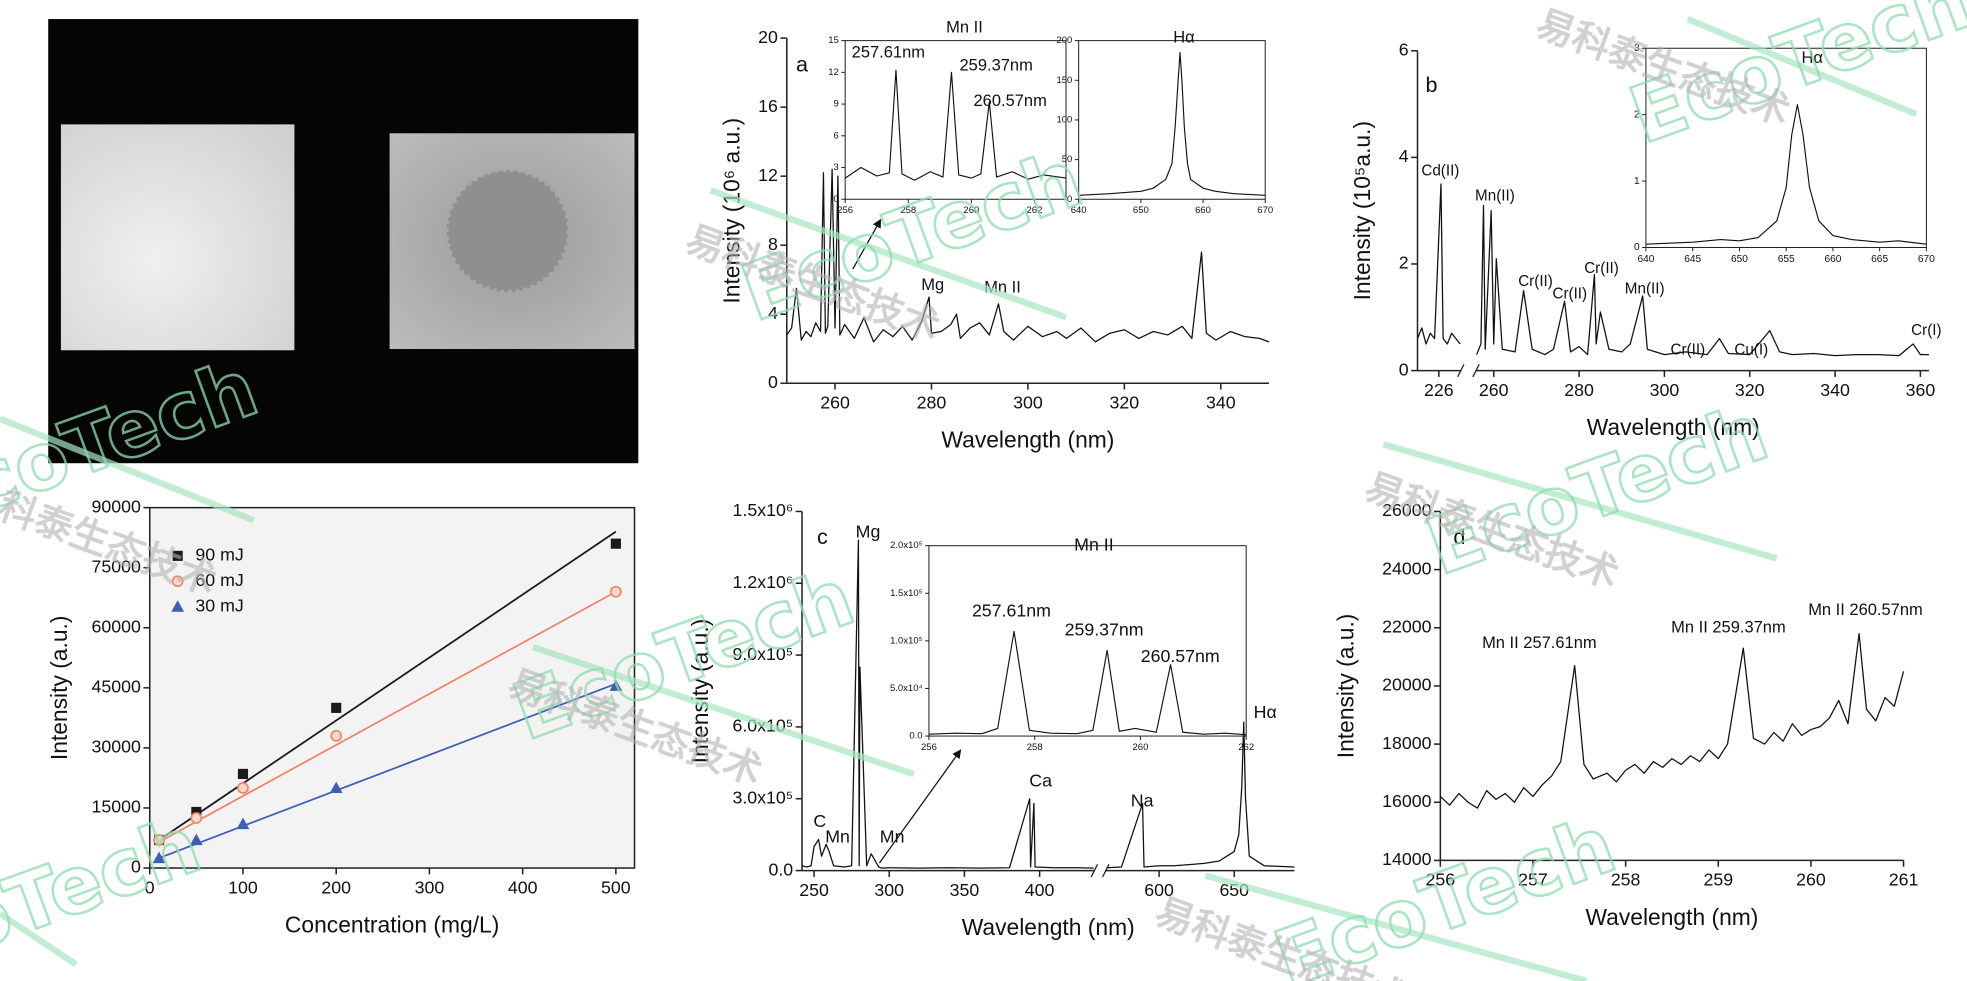 The height and width of the screenshot is (981, 1967). What do you see at coordinates (116, 566) in the screenshot?
I see `y-tick-label: 75000` at bounding box center [116, 566].